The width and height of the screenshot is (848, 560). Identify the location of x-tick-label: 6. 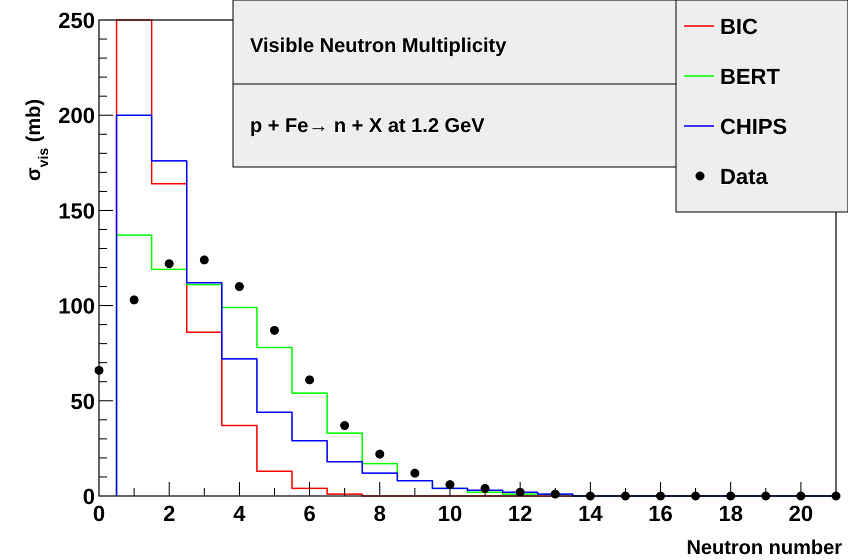
(309, 513).